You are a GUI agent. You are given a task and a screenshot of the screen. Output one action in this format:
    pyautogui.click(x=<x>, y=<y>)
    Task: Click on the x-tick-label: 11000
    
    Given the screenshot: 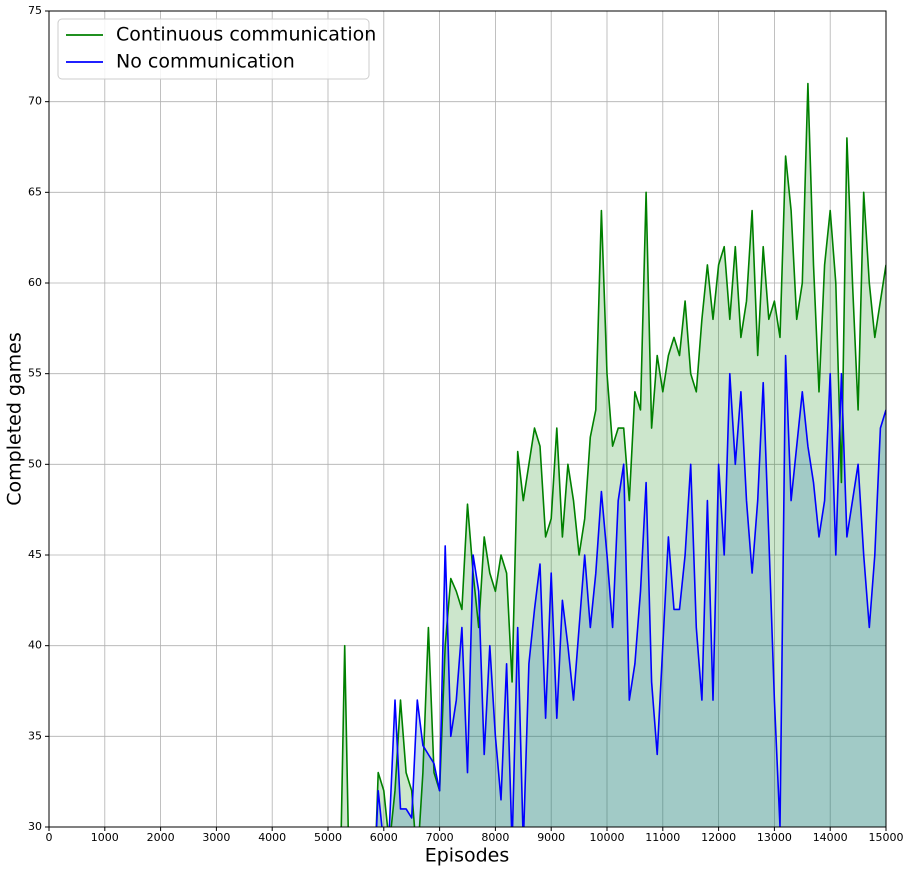 What is the action you would take?
    pyautogui.click(x=662, y=837)
    